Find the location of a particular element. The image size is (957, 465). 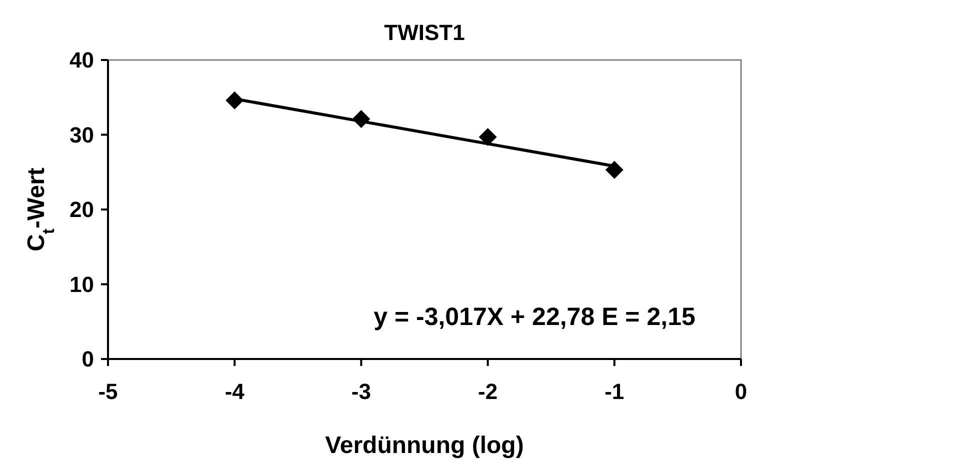

y-tick-label: 0 is located at coordinates (88, 359).